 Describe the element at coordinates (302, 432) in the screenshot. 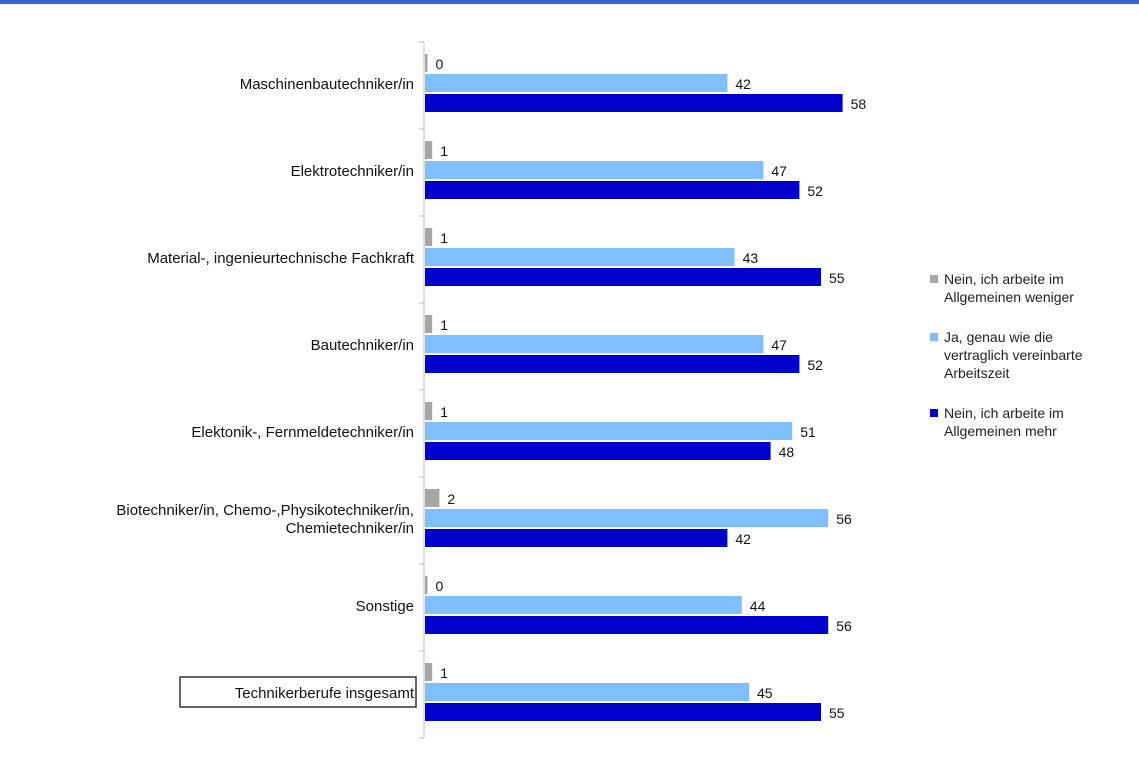

I see `category-label: Elektonik-, Fernmeldetechniker/in` at that location.